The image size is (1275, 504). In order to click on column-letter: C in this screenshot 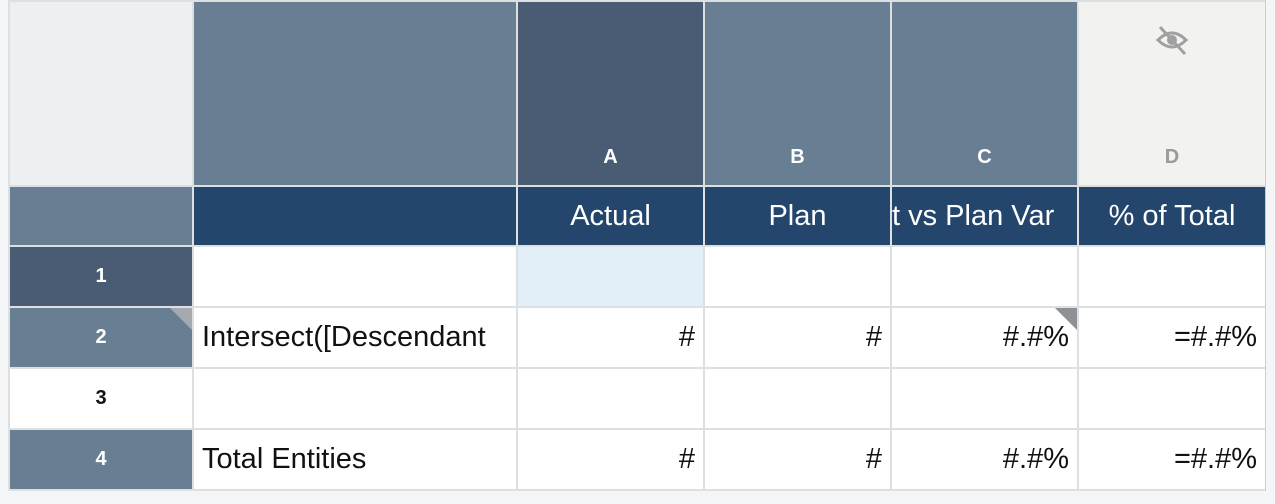, I will do `click(984, 157)`.